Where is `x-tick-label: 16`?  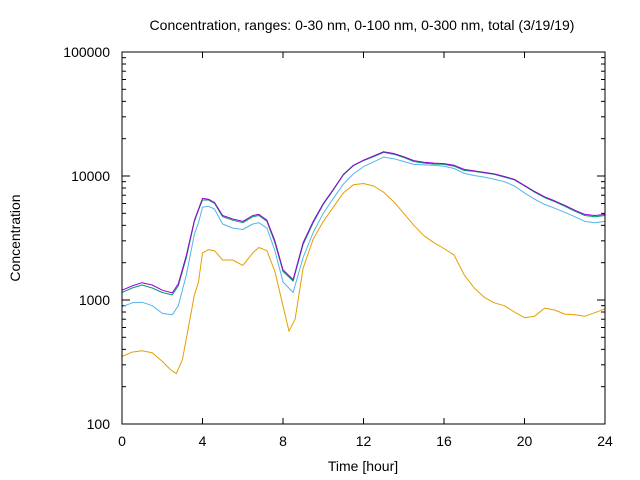
x-tick-label: 16 is located at coordinates (444, 441).